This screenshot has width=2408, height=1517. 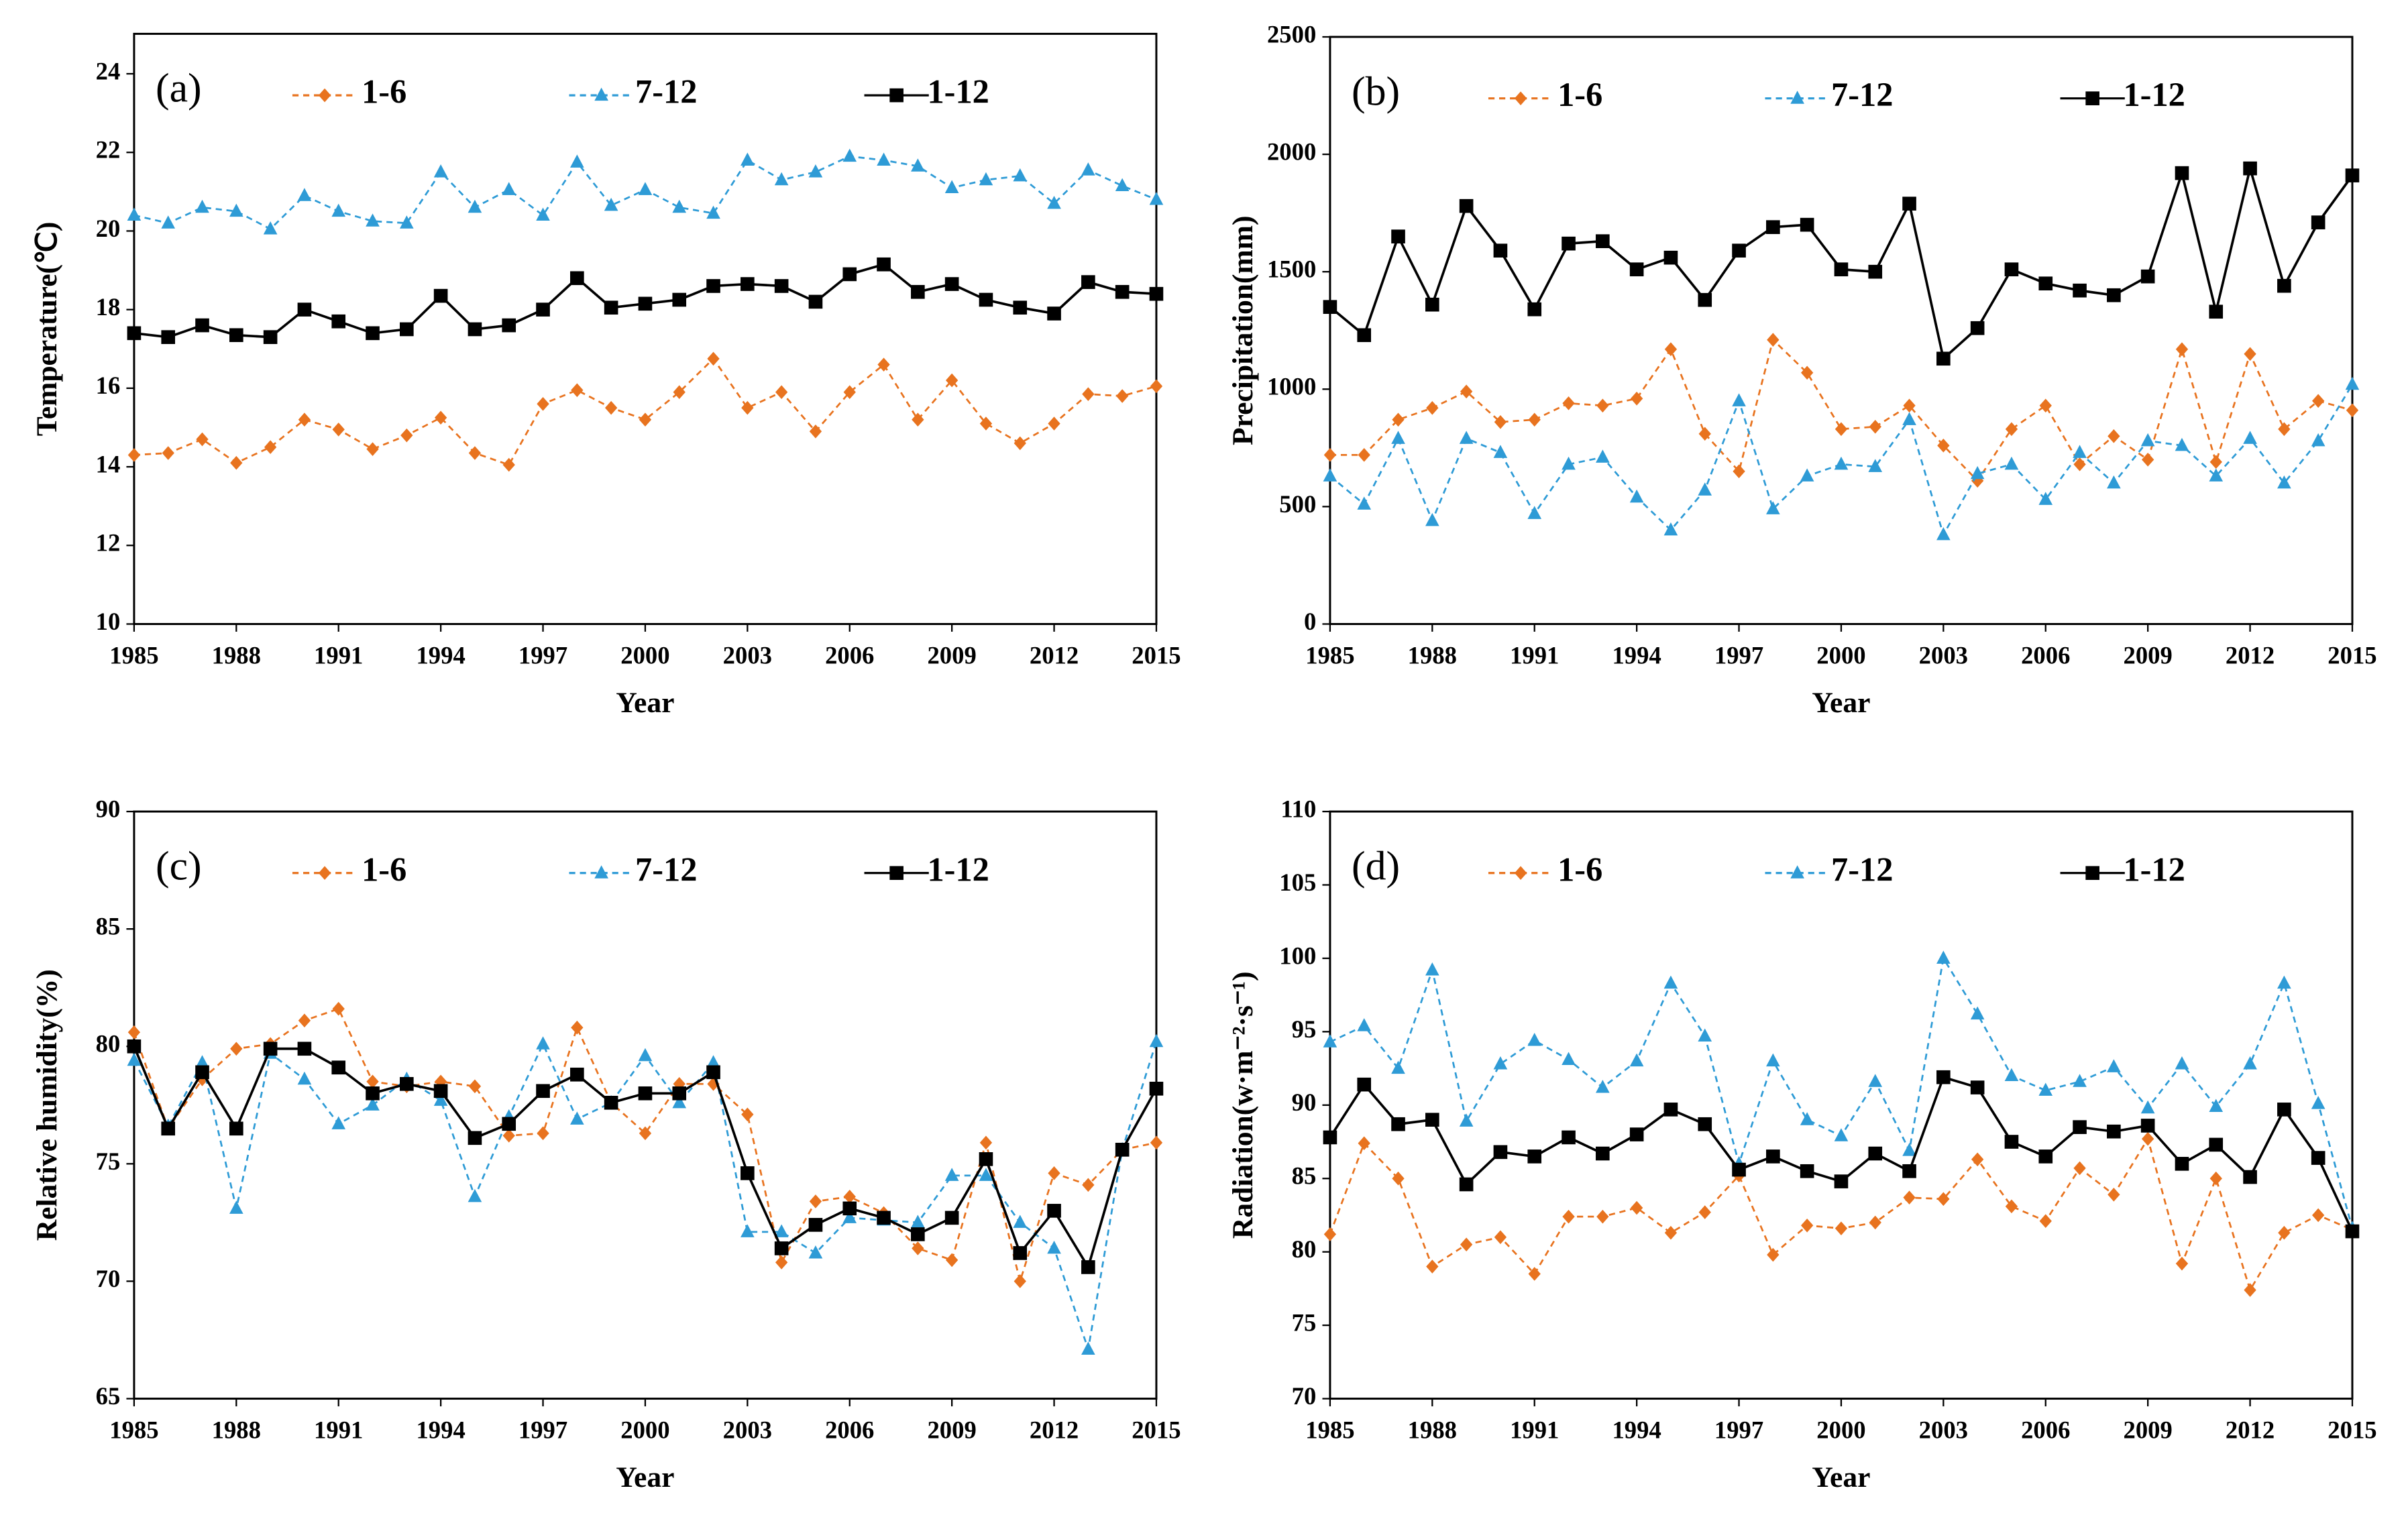 I want to click on x-tick-label: 2003, so click(x=747, y=1429).